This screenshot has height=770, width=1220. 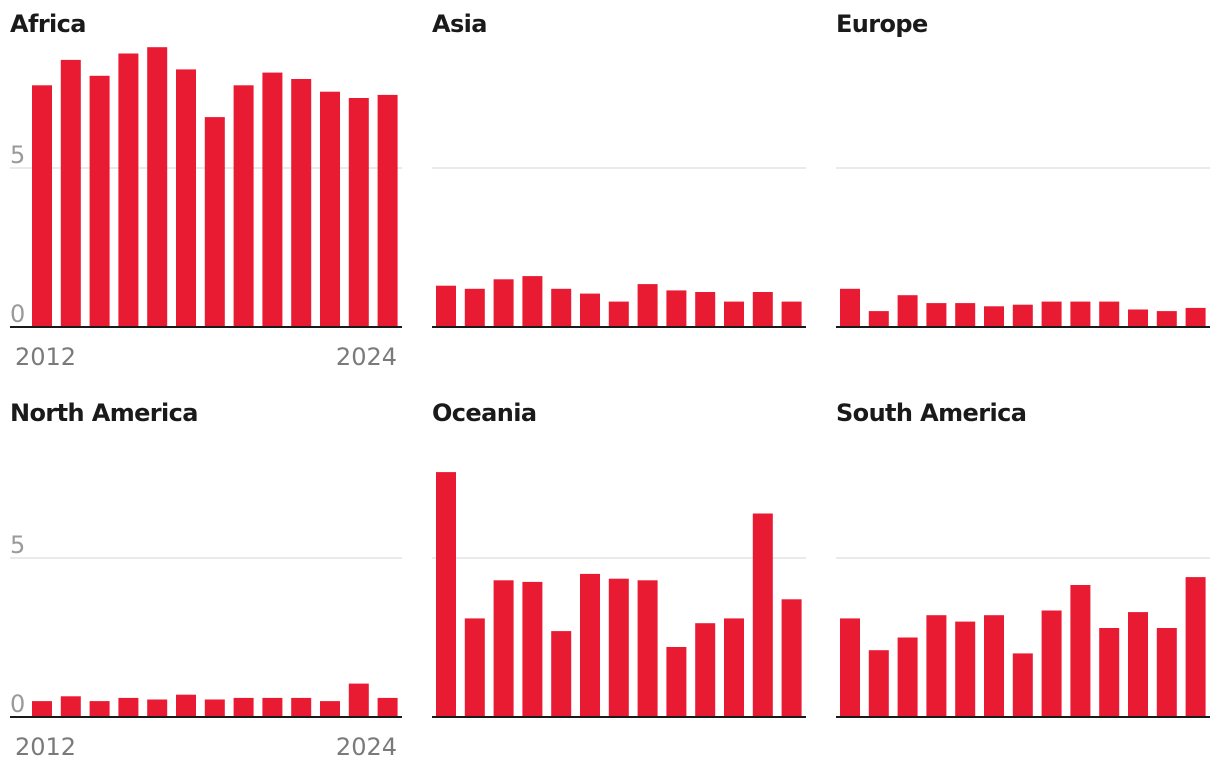 I want to click on panel-title: Oceania, so click(x=484, y=413).